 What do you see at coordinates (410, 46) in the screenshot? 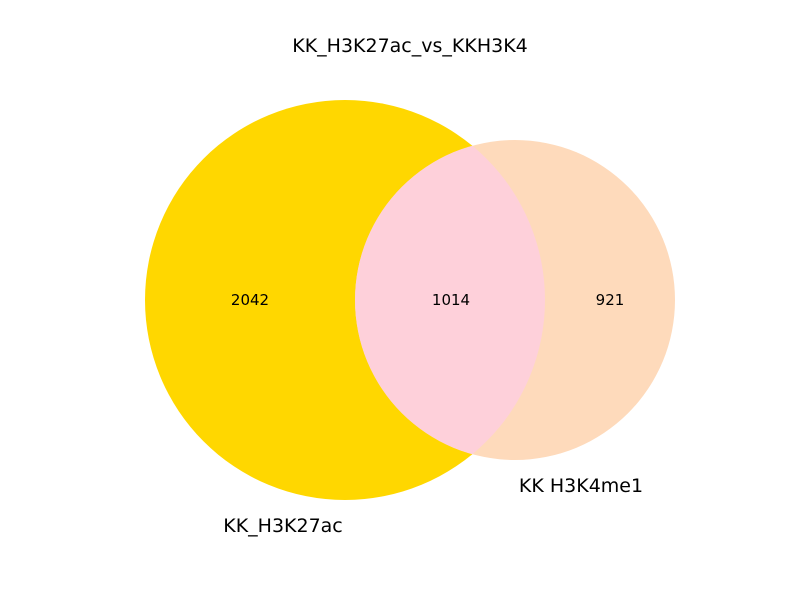
I see `chart-title: KK_H3K27ac_vs_KKH3K4` at bounding box center [410, 46].